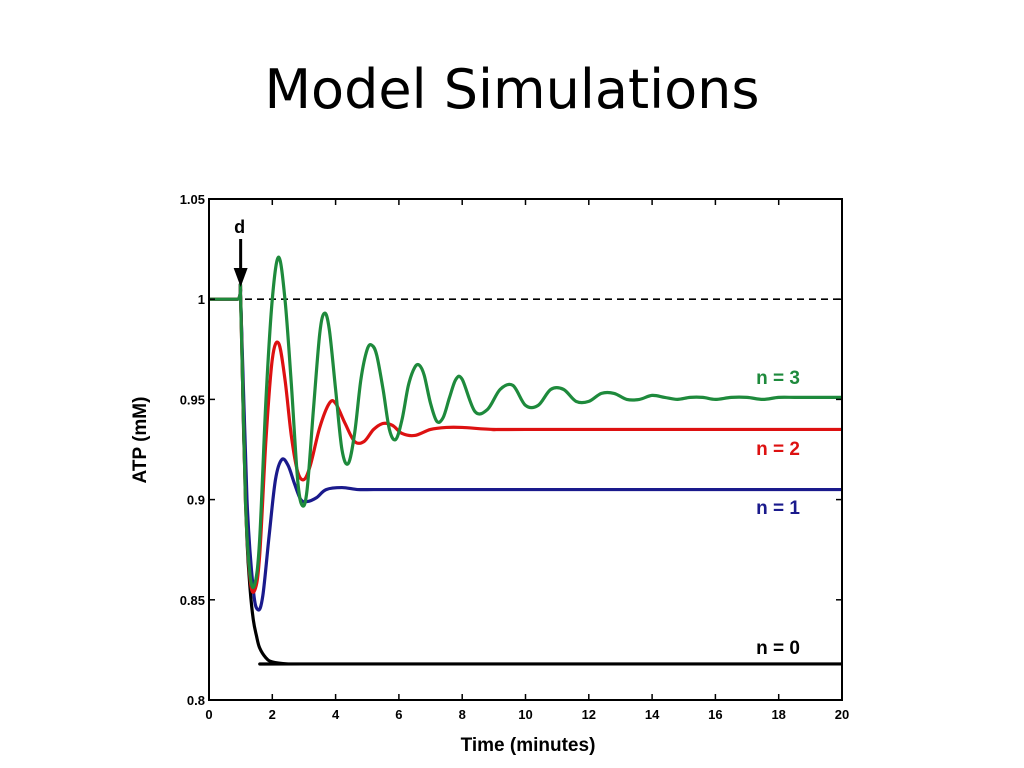 The height and width of the screenshot is (768, 1024). Describe the element at coordinates (208, 714) in the screenshot. I see `x-tick-label: 0` at that location.